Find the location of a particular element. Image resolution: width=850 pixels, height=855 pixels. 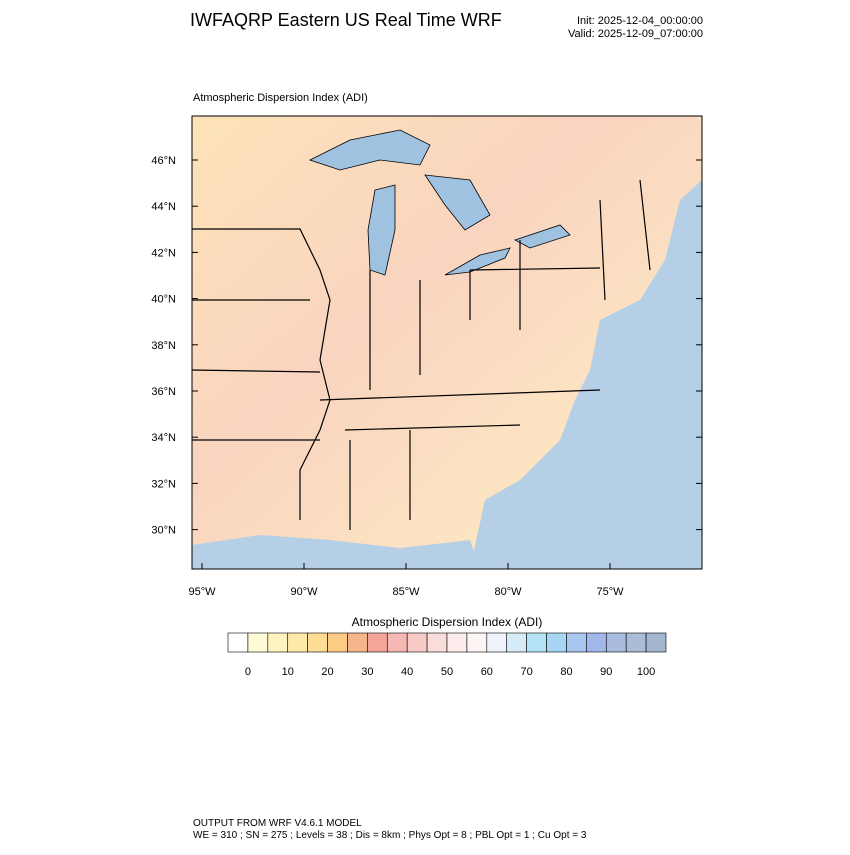

lat-label: 34°N is located at coordinates (163, 438).